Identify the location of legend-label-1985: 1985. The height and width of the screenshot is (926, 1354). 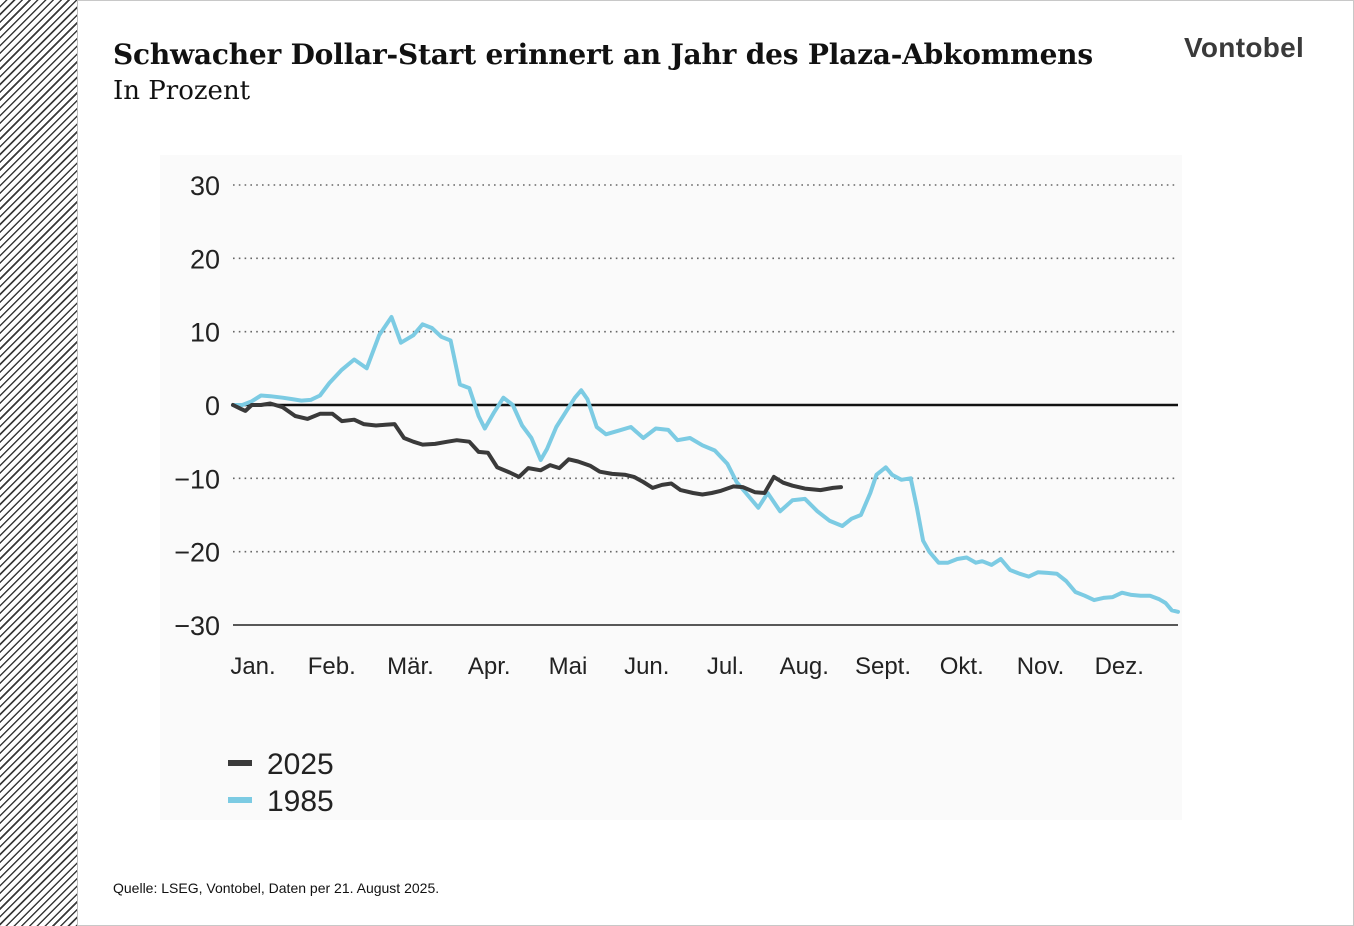
(300, 801).